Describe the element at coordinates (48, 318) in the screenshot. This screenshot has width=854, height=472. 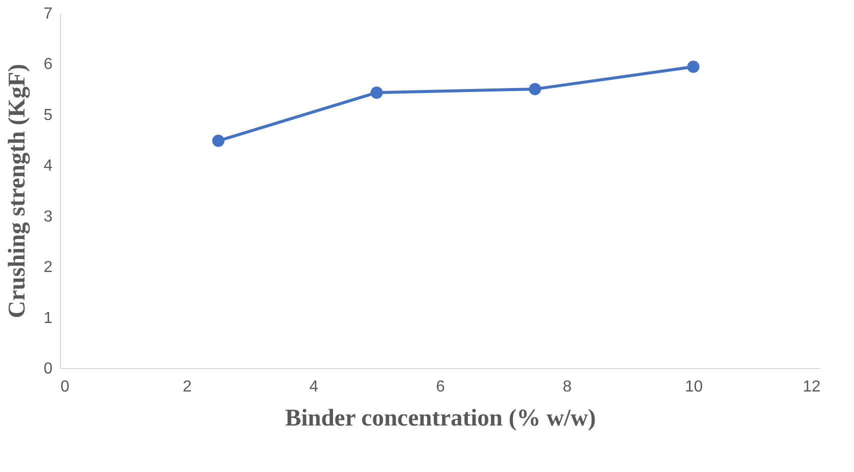
I see `y-tick-label: 1` at that location.